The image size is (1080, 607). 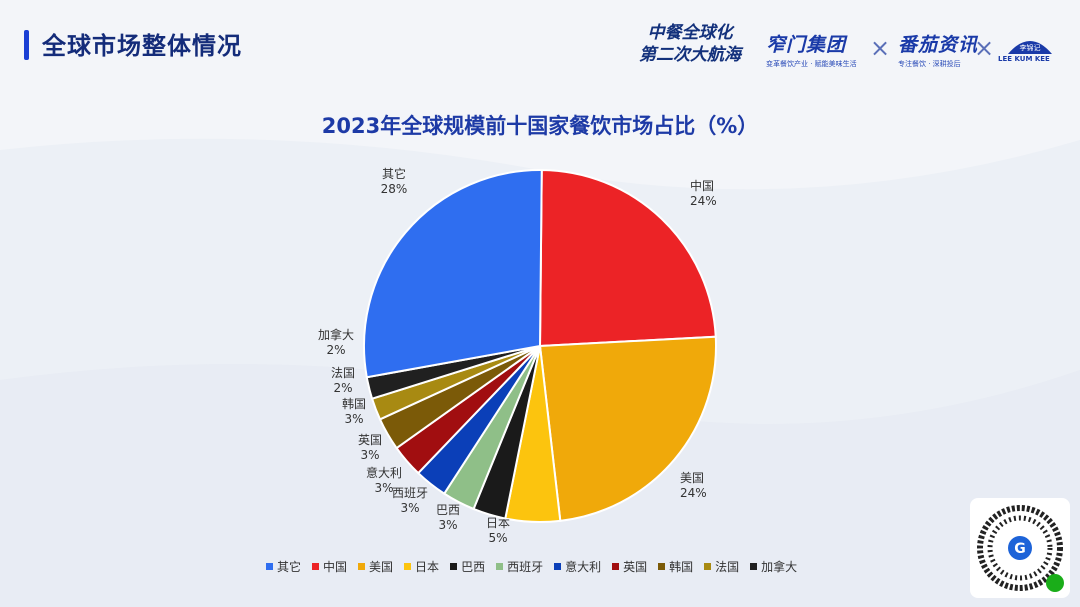 What do you see at coordinates (427, 566) in the screenshot?
I see `legend-label-3: 日本` at bounding box center [427, 566].